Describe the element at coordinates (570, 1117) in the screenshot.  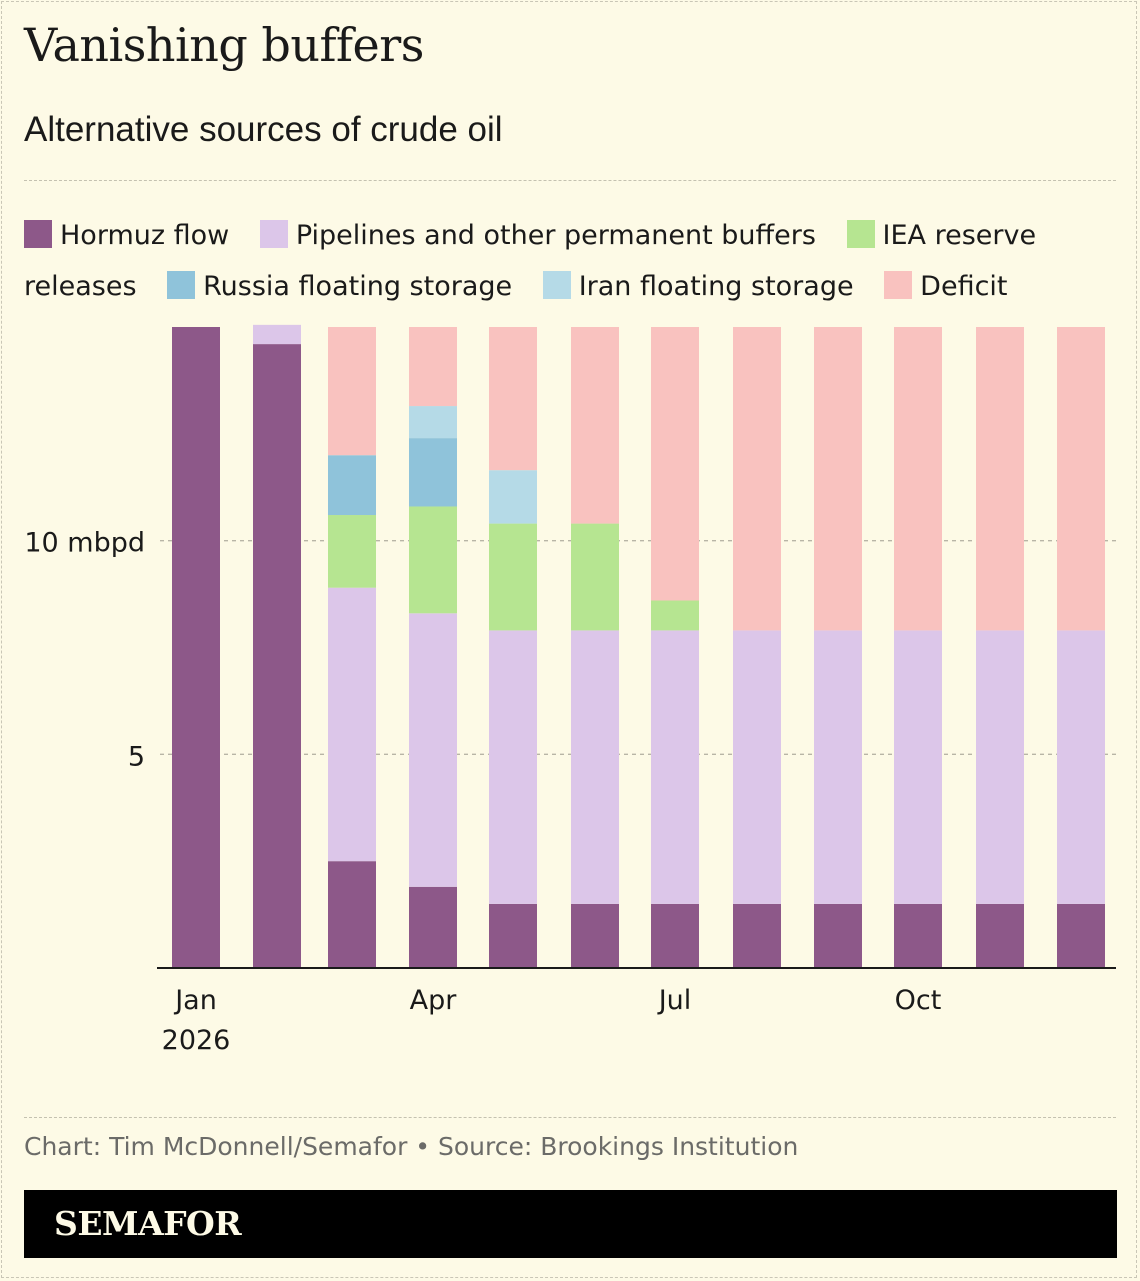
I see `bottom-divider` at that location.